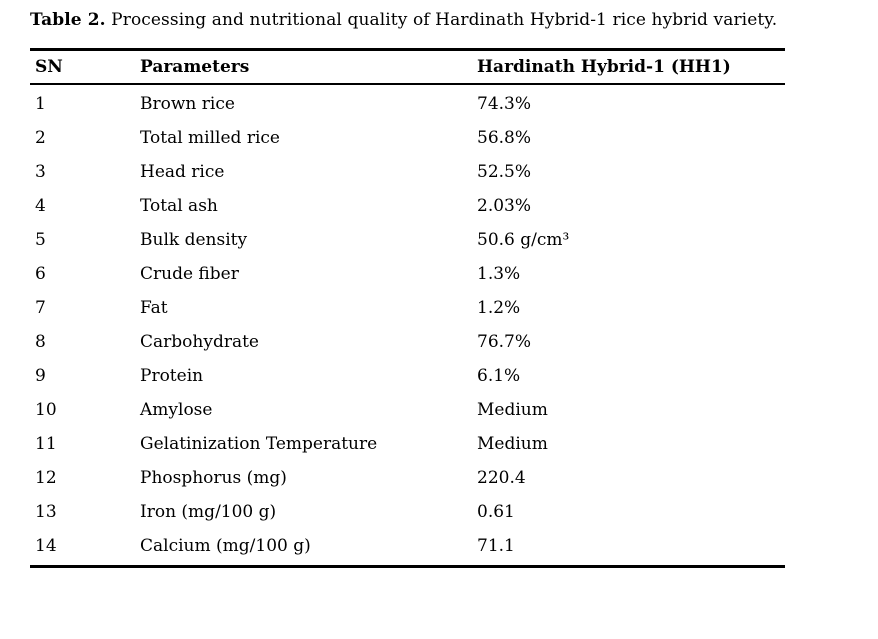  I want to click on table-row: 1 Brown rice 74.3%, so click(407, 102).